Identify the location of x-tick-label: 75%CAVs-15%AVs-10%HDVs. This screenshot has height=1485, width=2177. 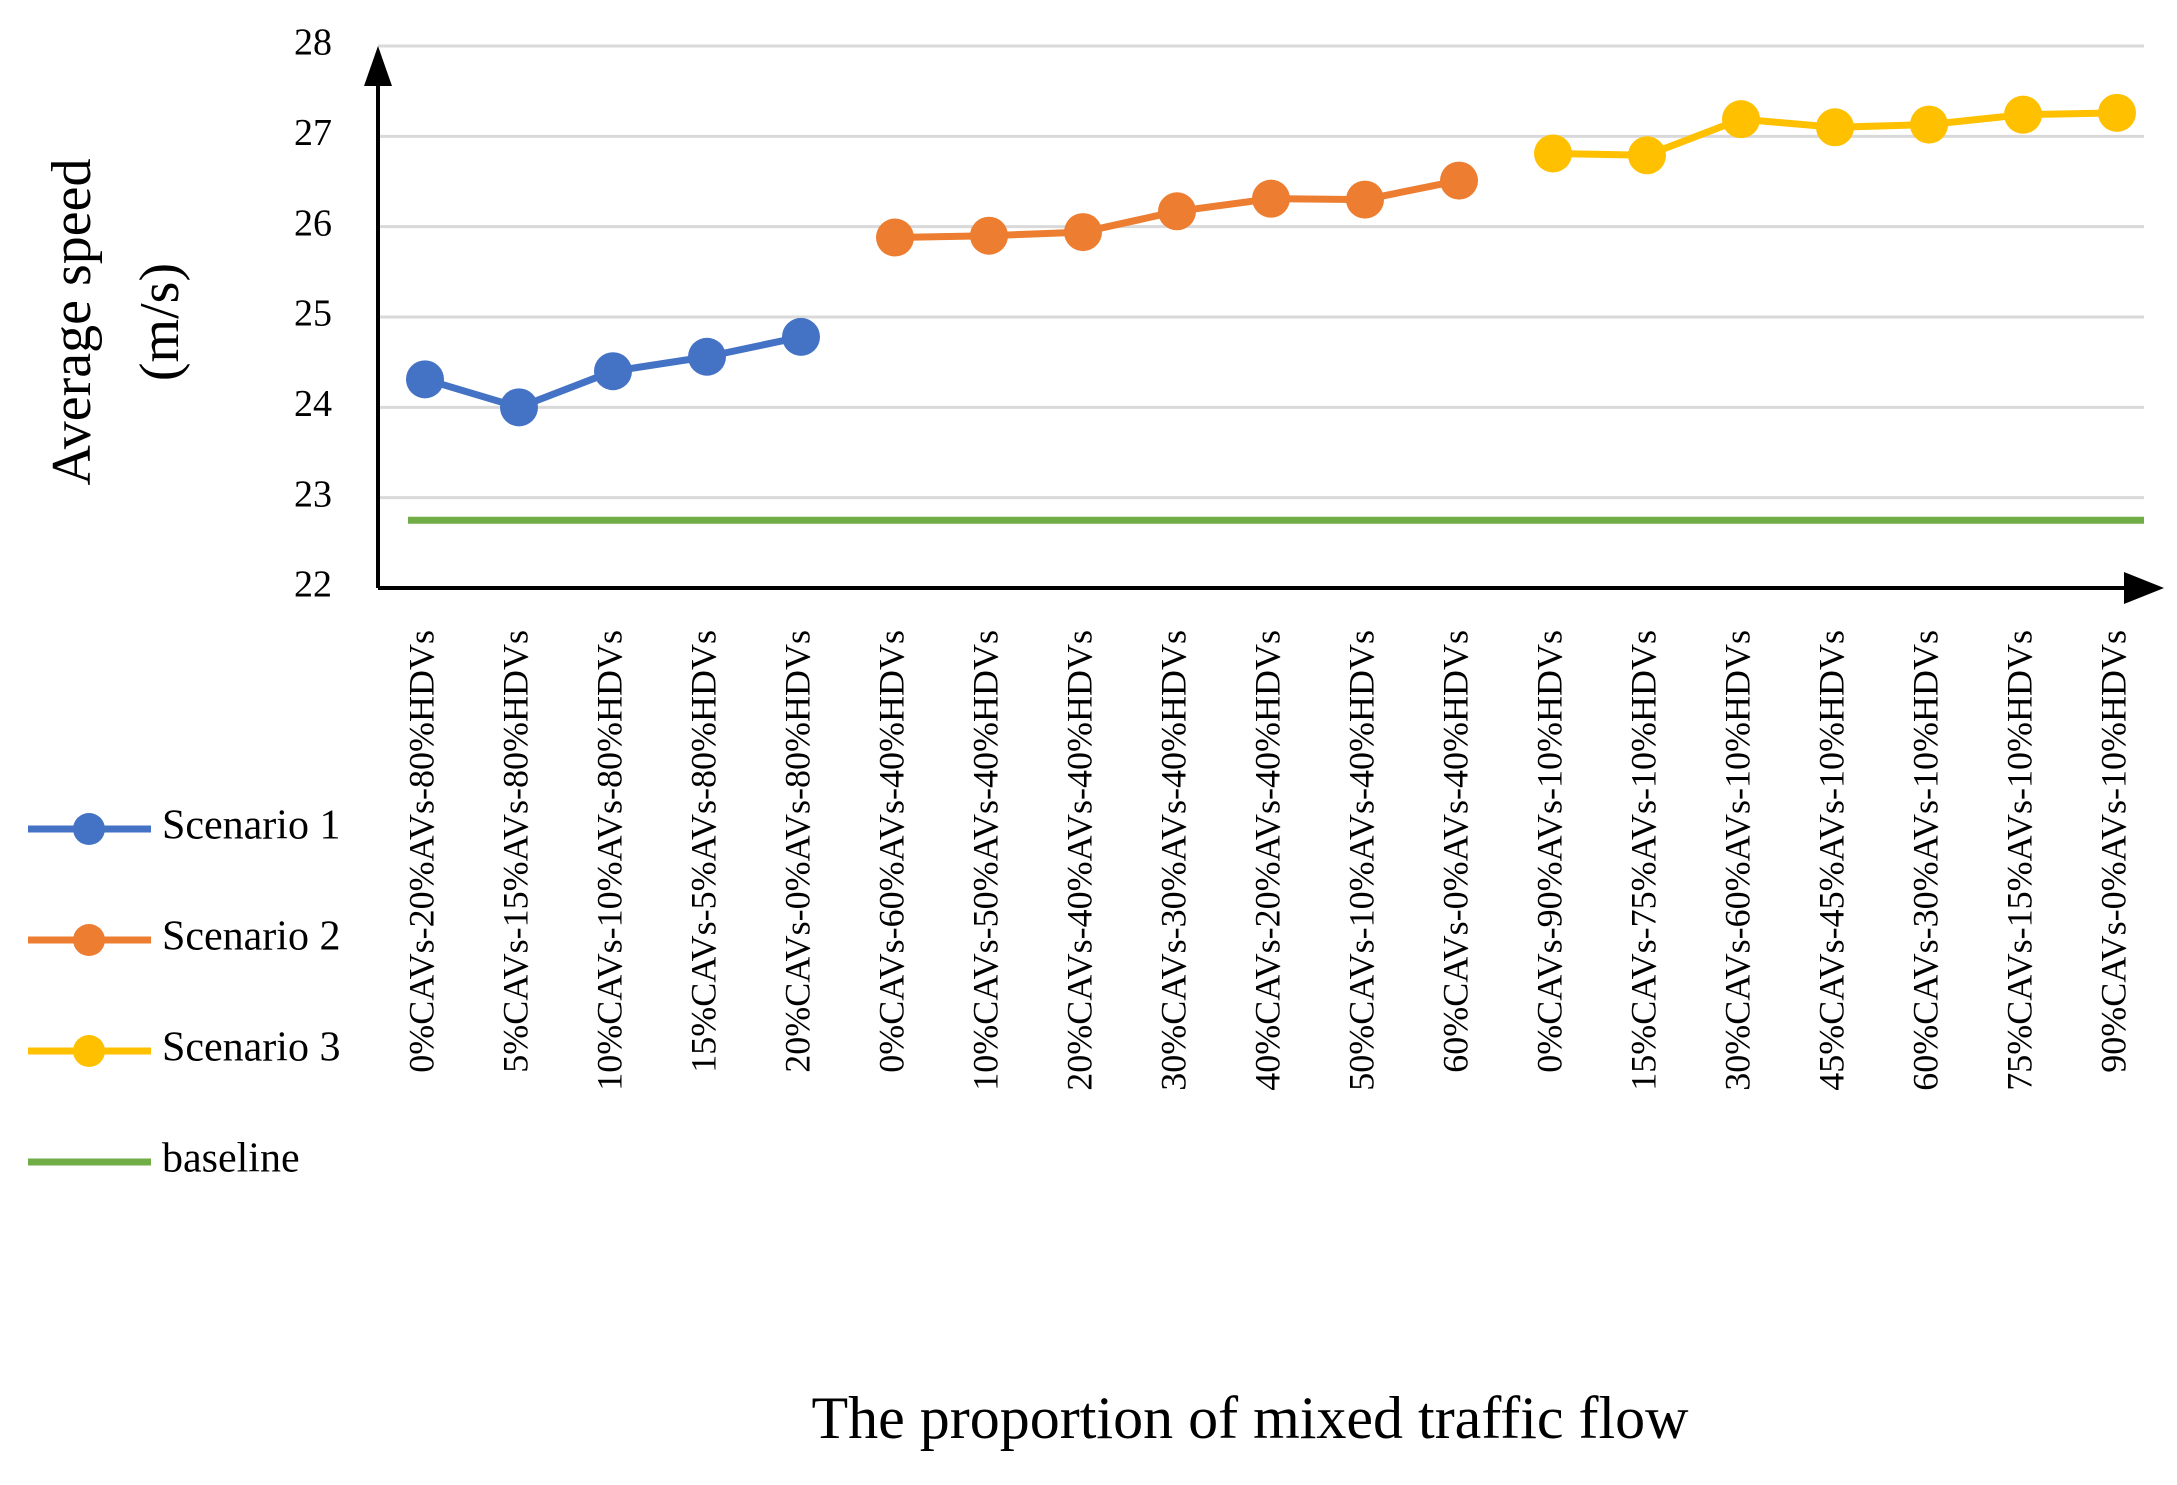
(2019, 860).